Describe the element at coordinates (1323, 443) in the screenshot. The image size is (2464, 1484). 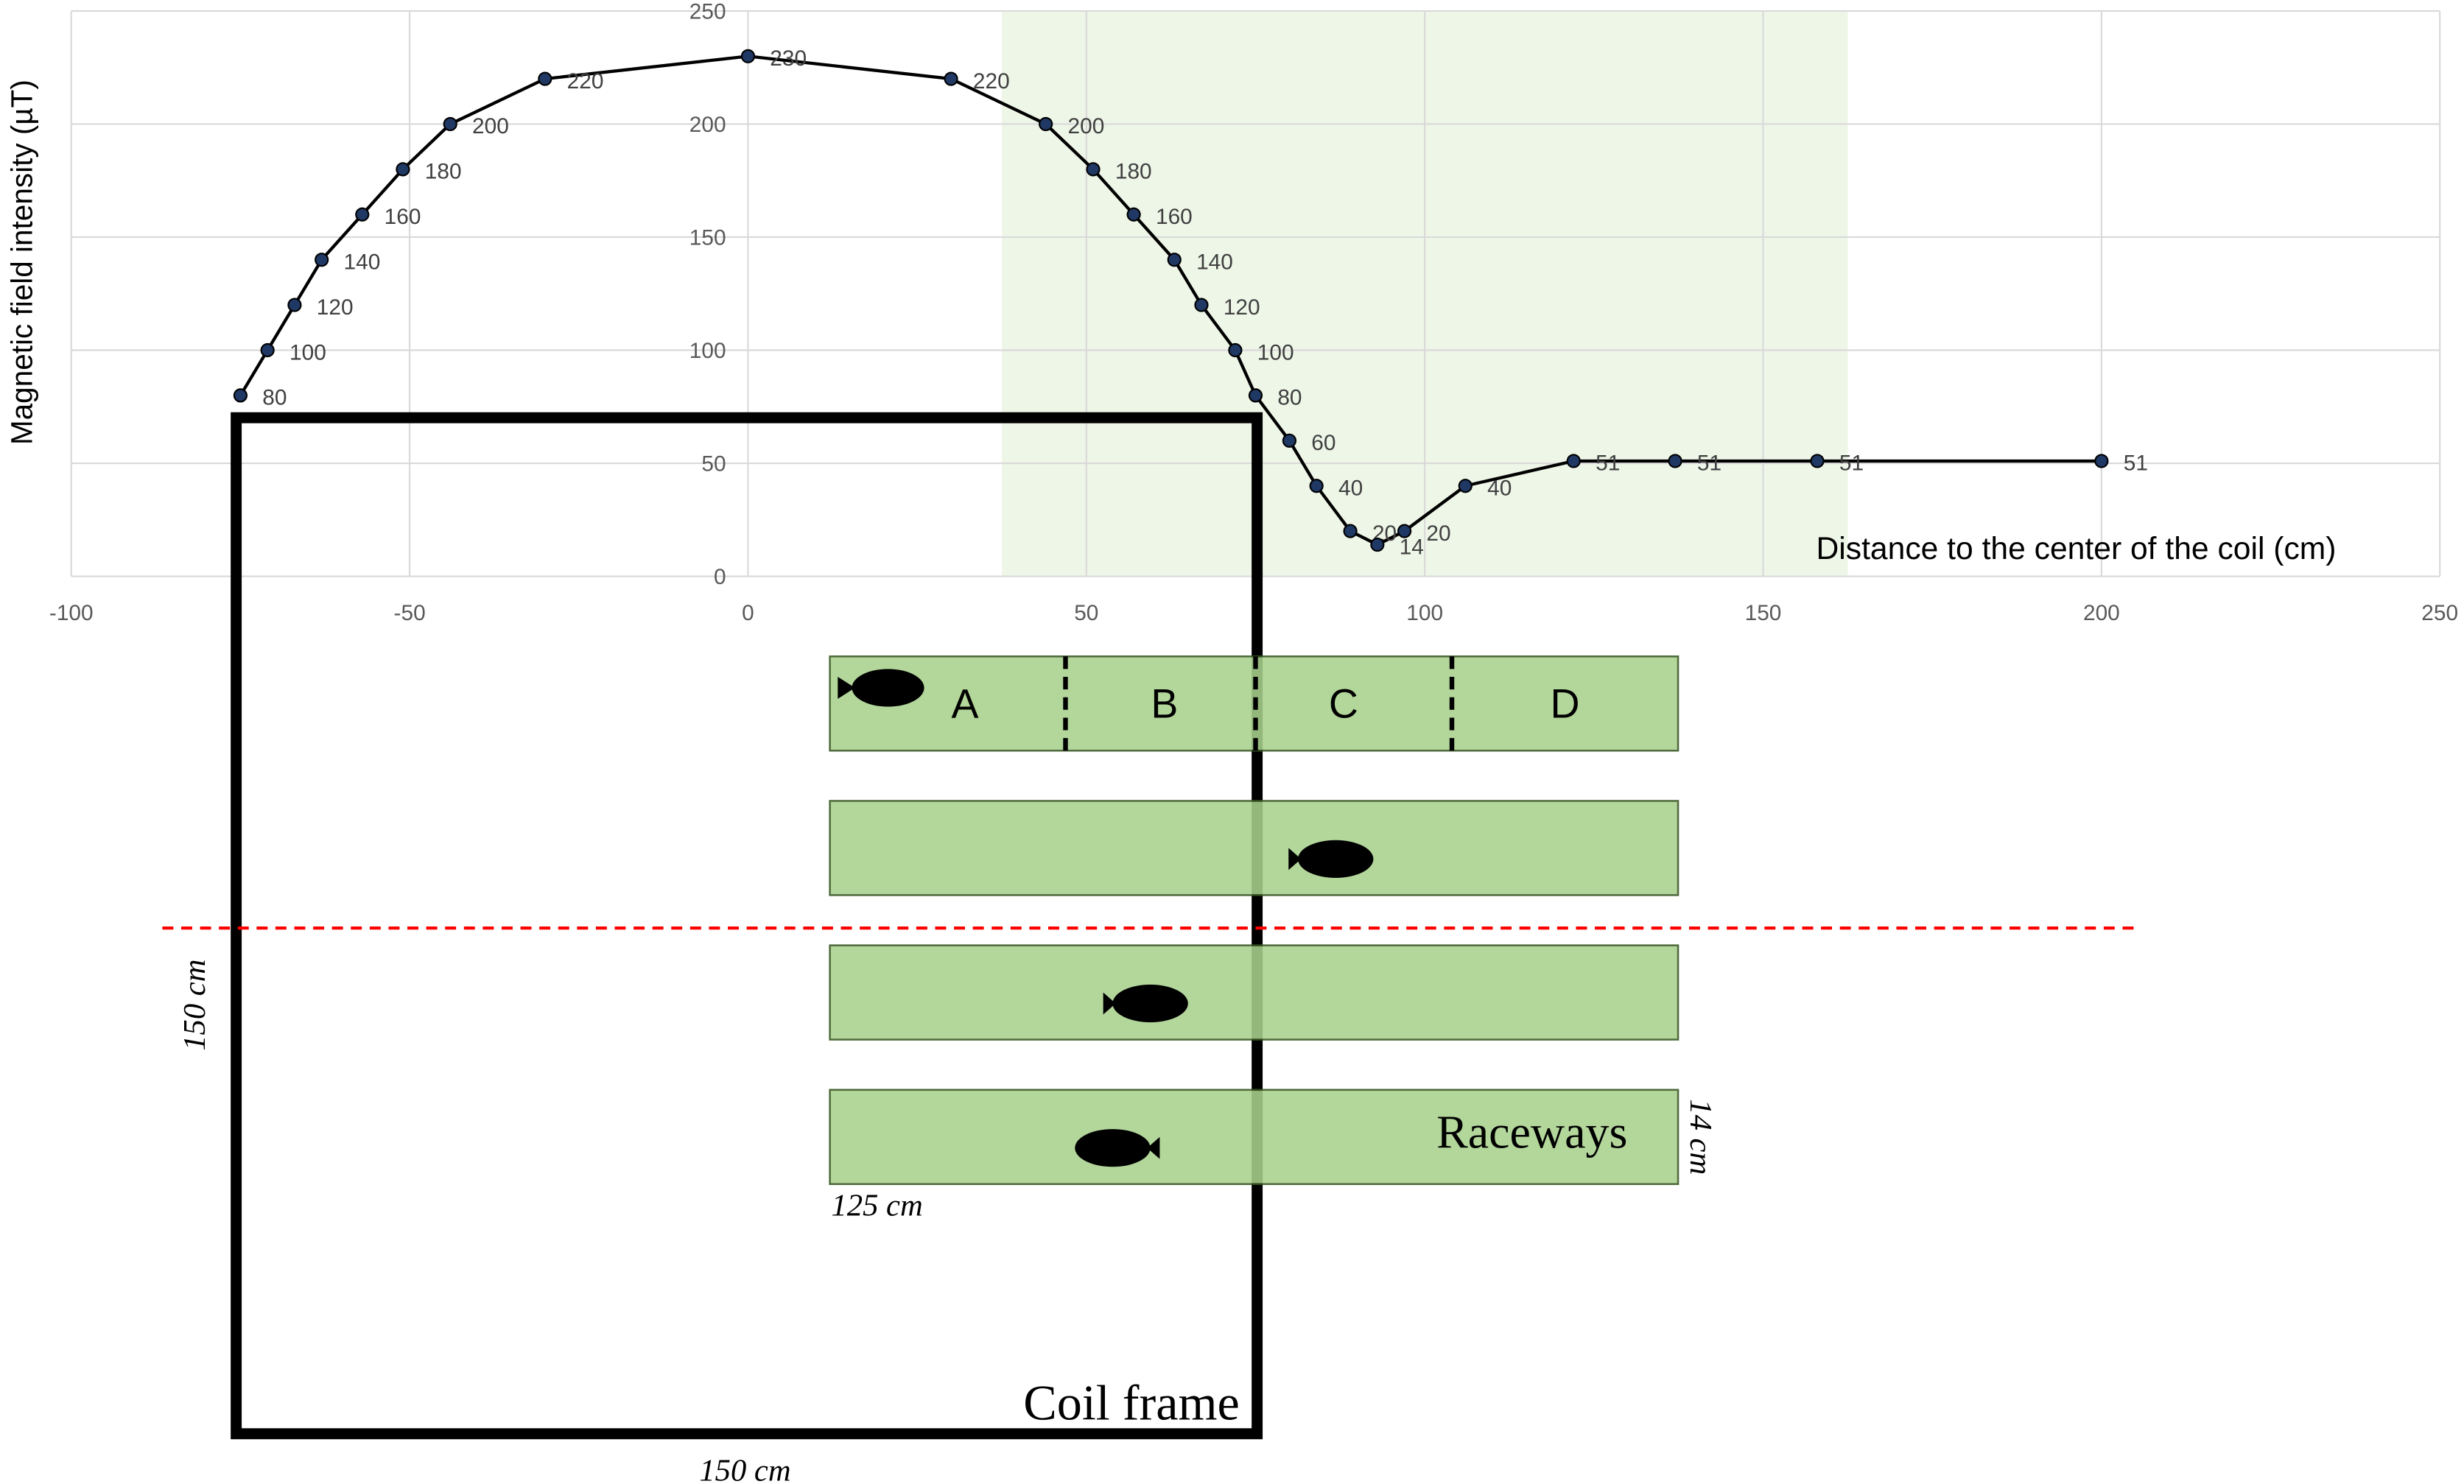
I see `data-label: 60` at that location.